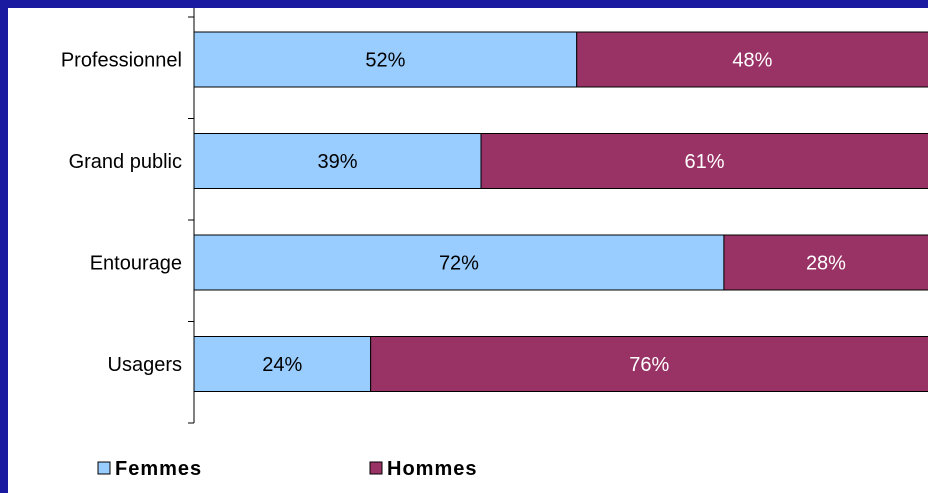 This screenshot has height=493, width=928. I want to click on data-label-femmes-professionnel: 52%, so click(385, 61).